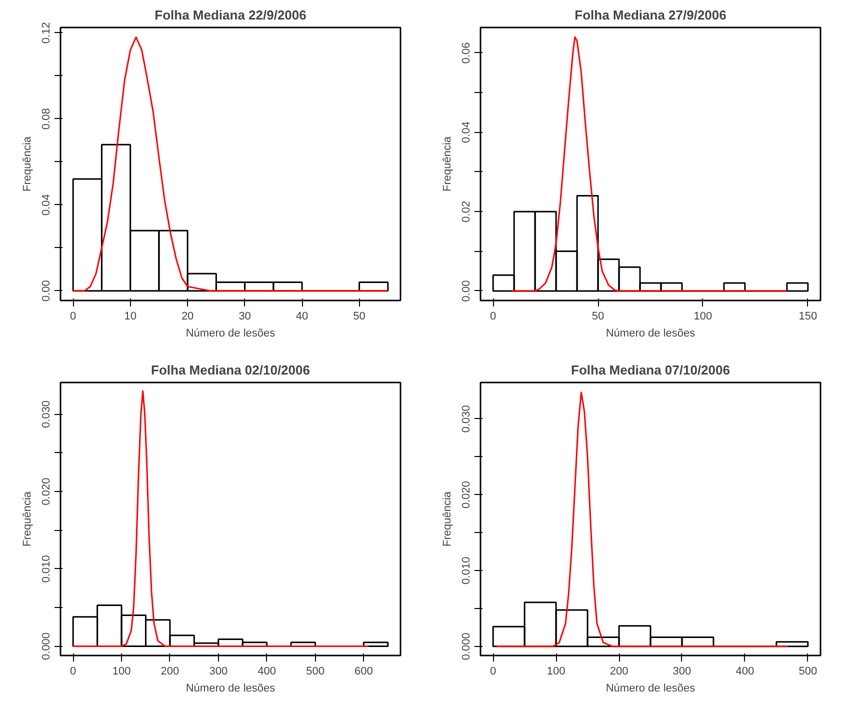  What do you see at coordinates (230, 15) in the screenshot?
I see `chart-title: Folha Mediana 22/9/2006` at bounding box center [230, 15].